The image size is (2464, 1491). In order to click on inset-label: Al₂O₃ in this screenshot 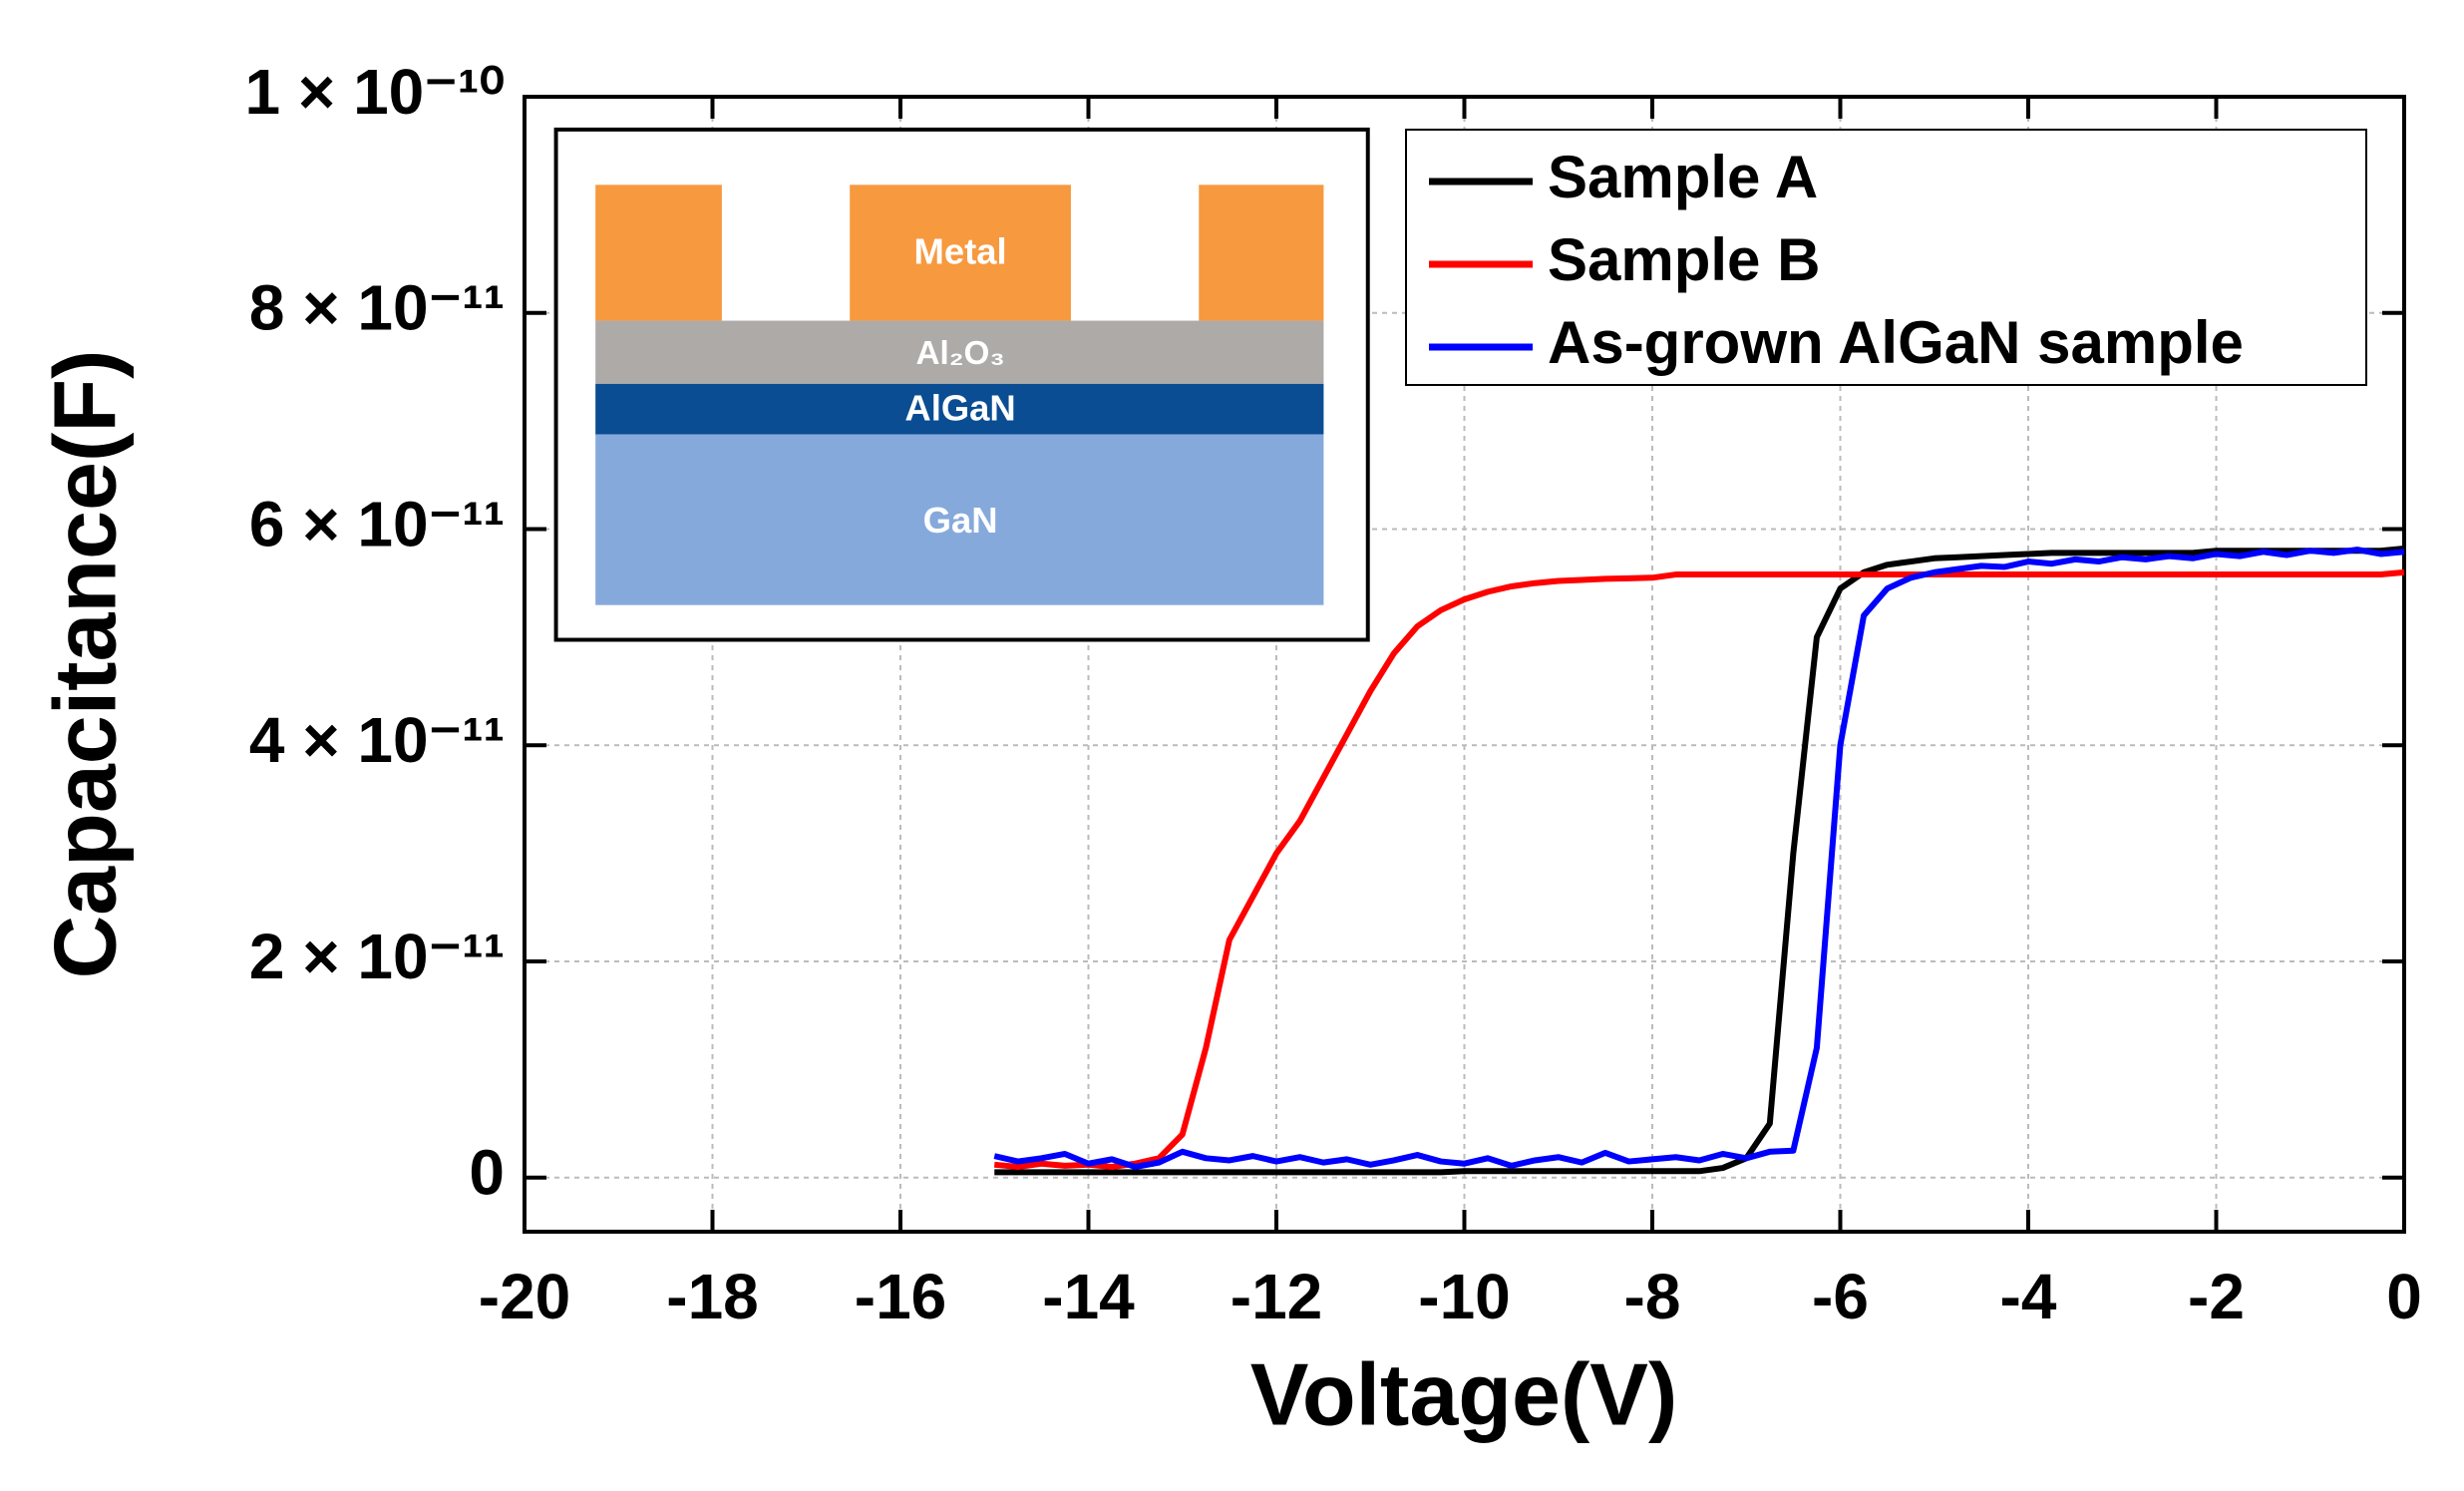, I will do `click(959, 353)`.